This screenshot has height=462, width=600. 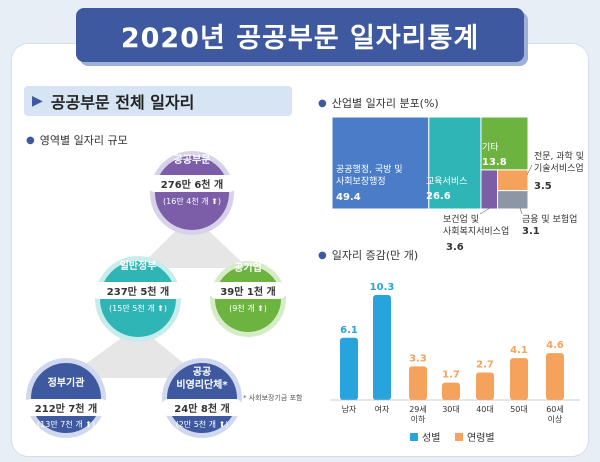 What do you see at coordinates (192, 201) in the screenshot?
I see `node-public-change: (16만 4천 개 ⬆)` at bounding box center [192, 201].